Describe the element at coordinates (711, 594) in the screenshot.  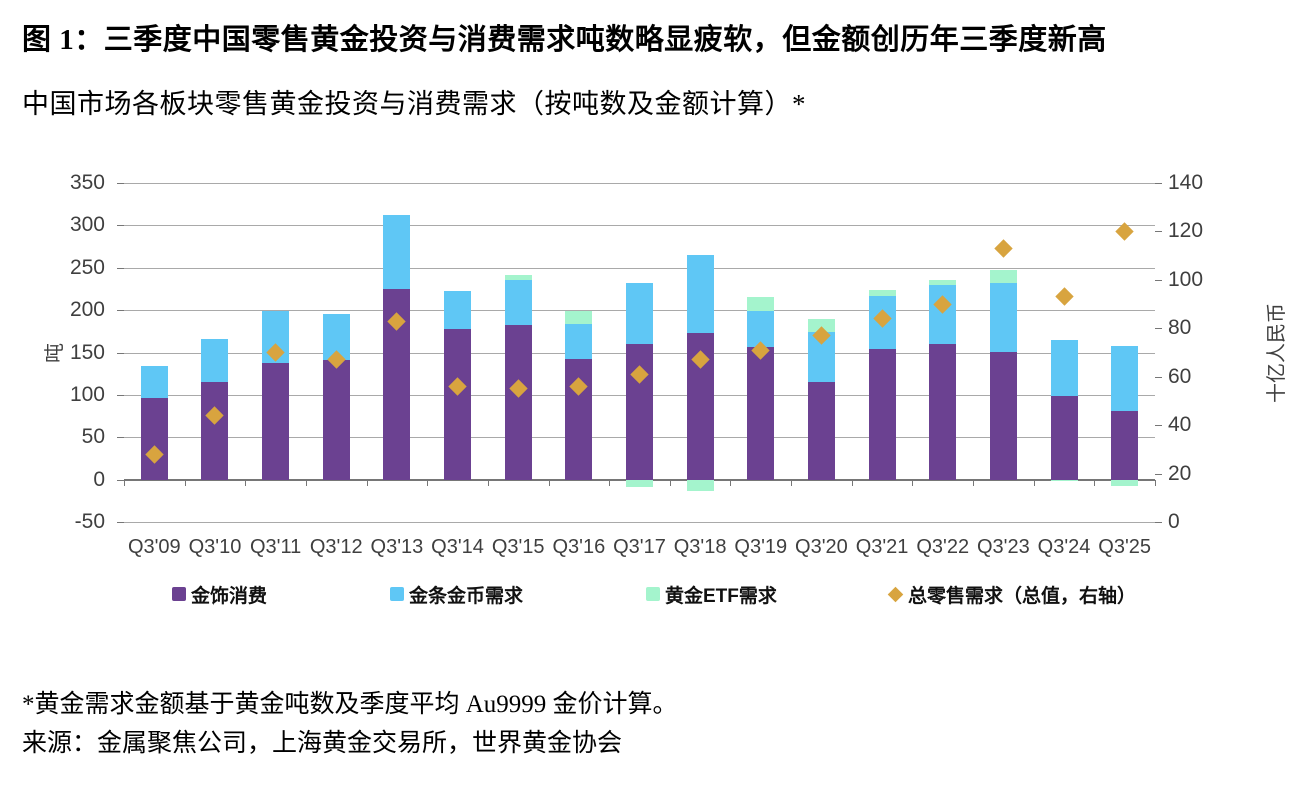
I see `legend-item-gold-etf: 黄金ETF需求` at that location.